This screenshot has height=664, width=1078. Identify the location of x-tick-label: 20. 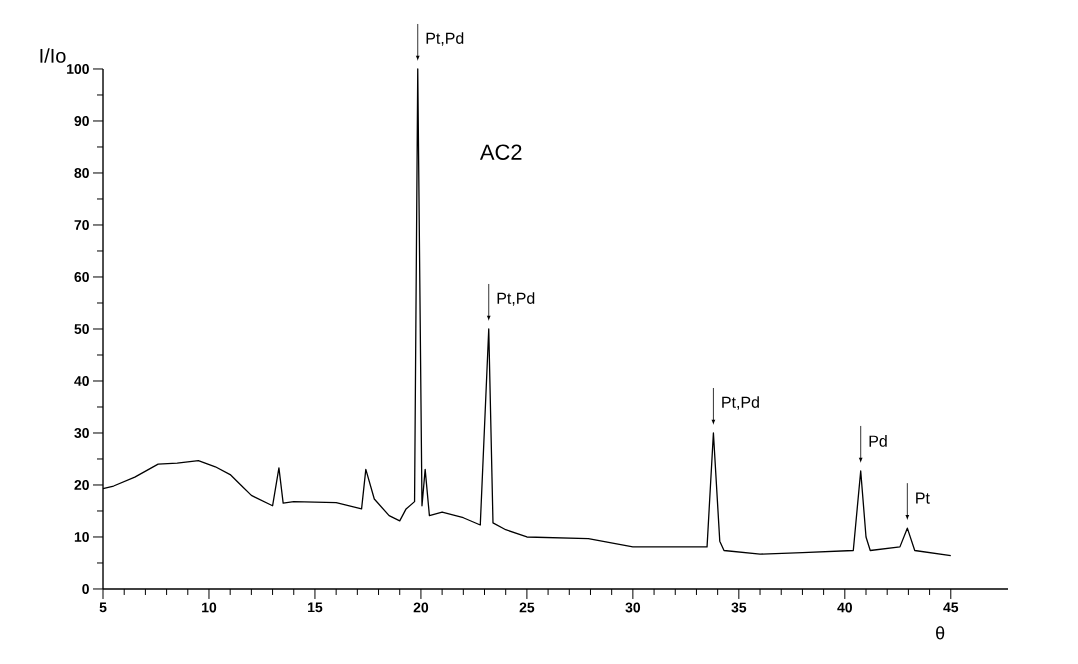
(421, 607).